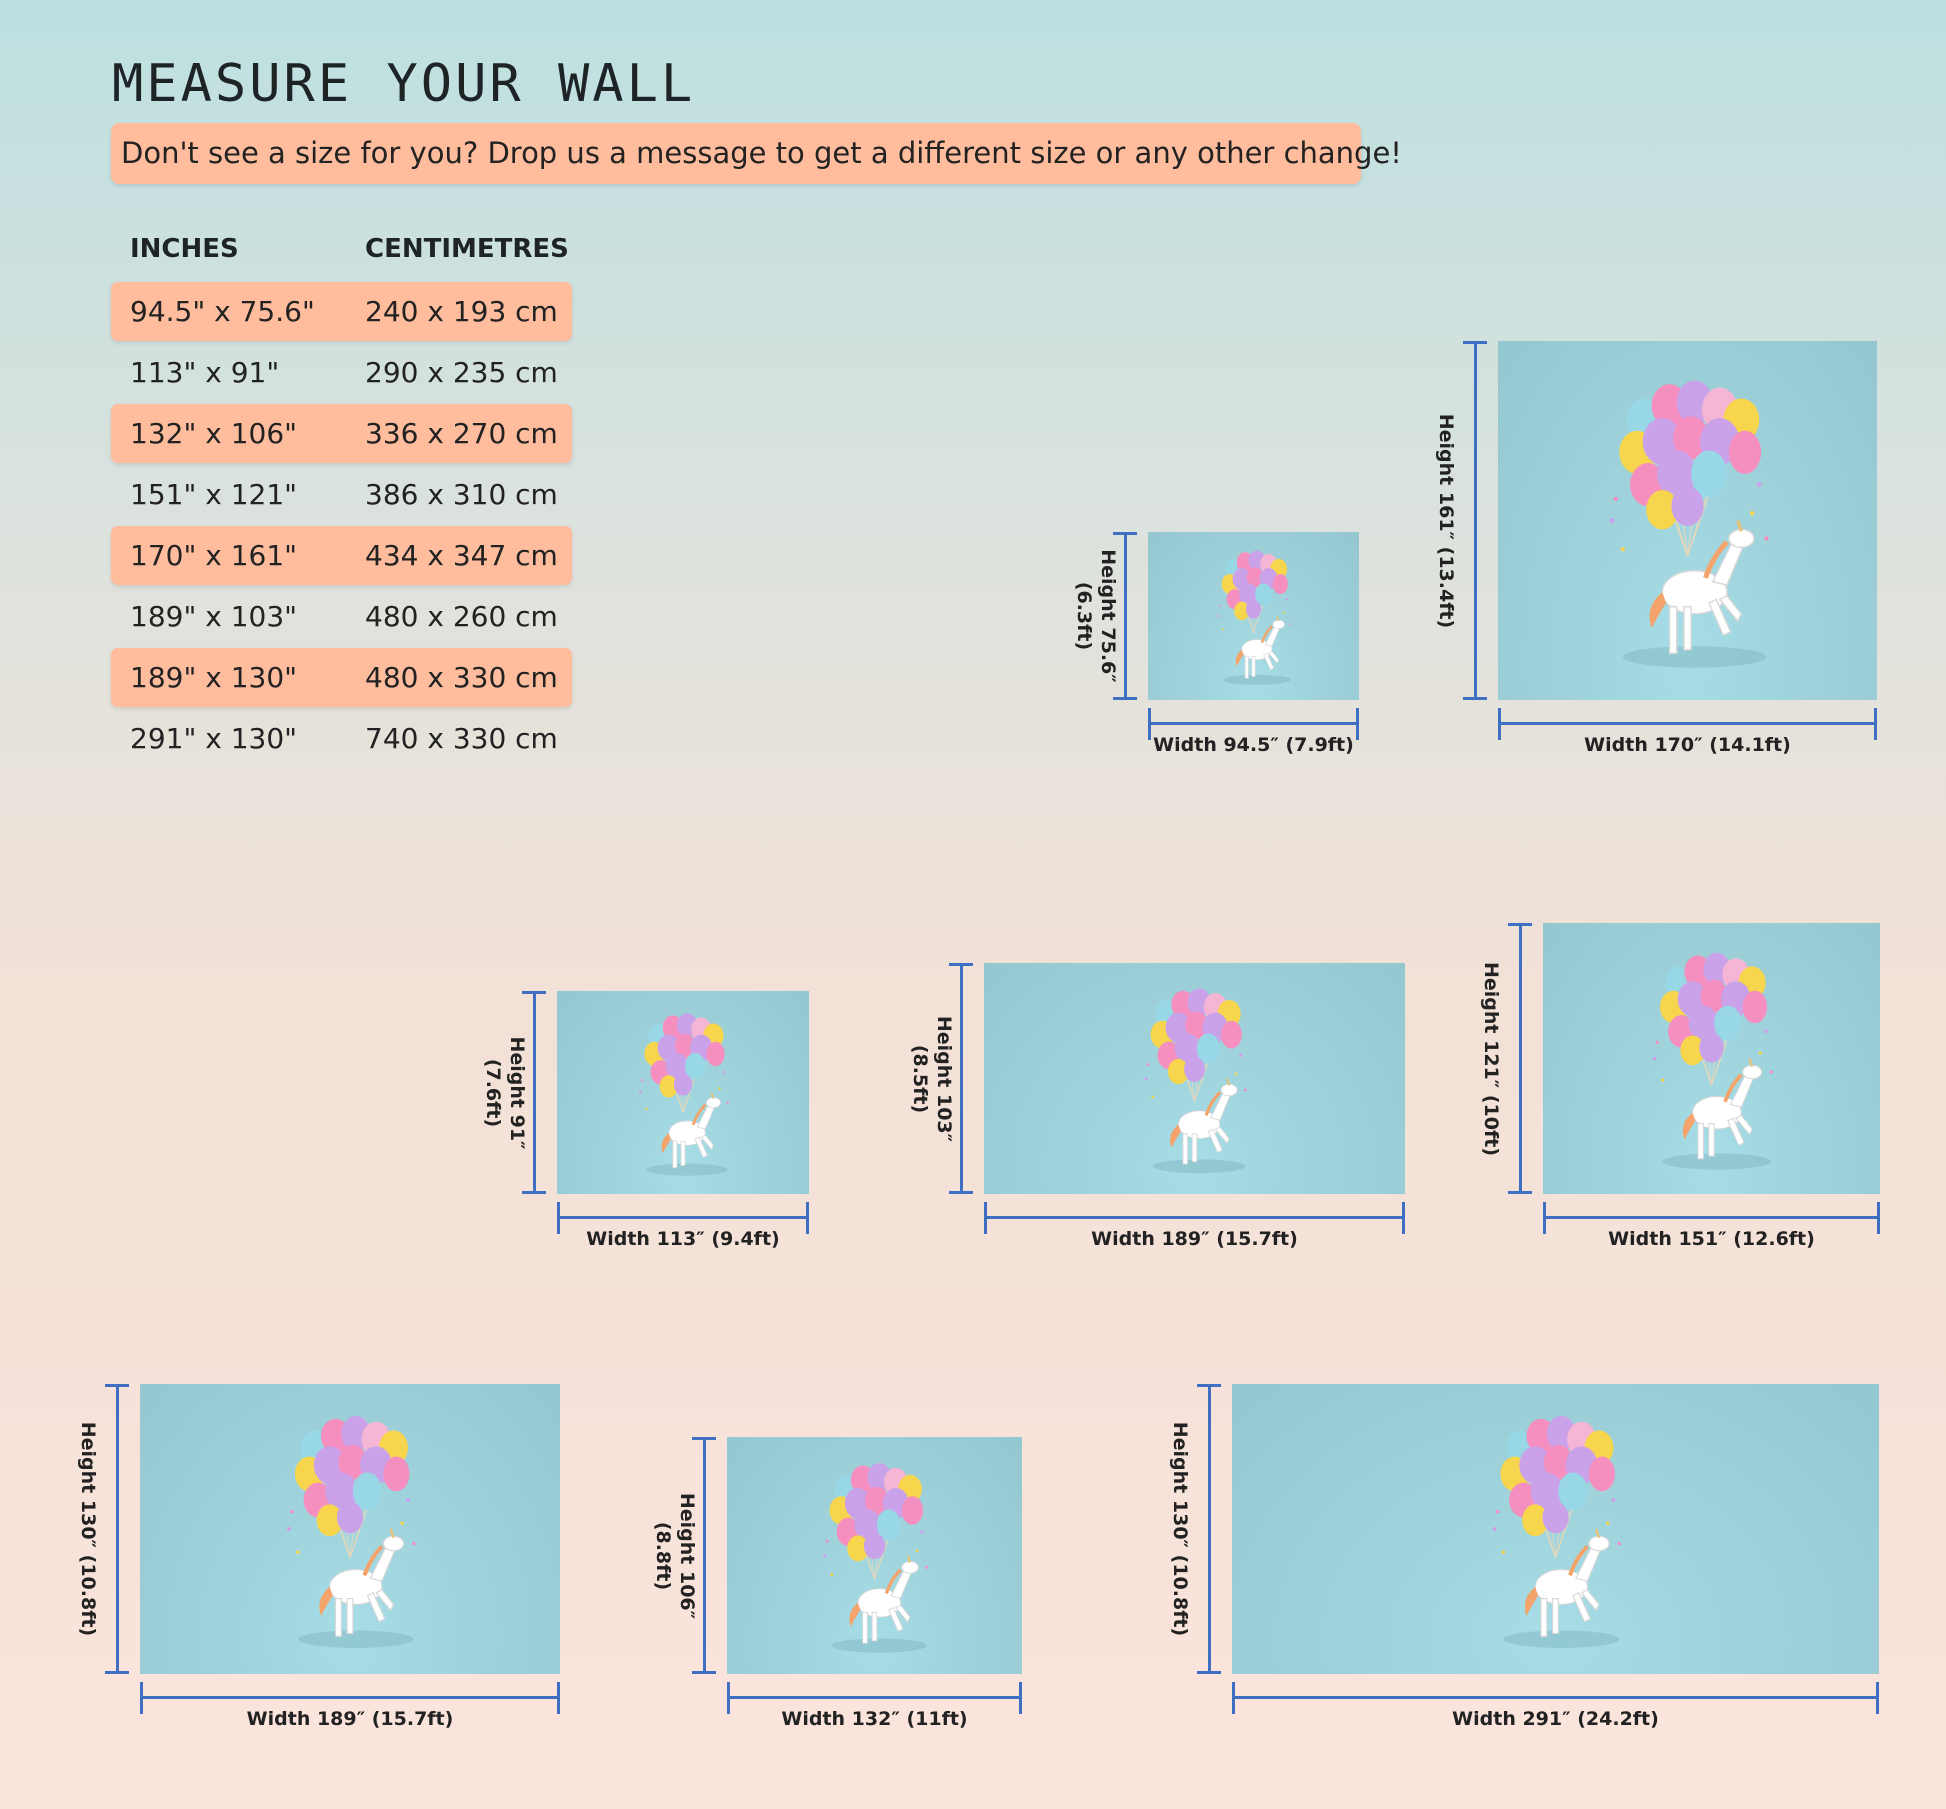  I want to click on size-inches: 170" x 161", so click(214, 555).